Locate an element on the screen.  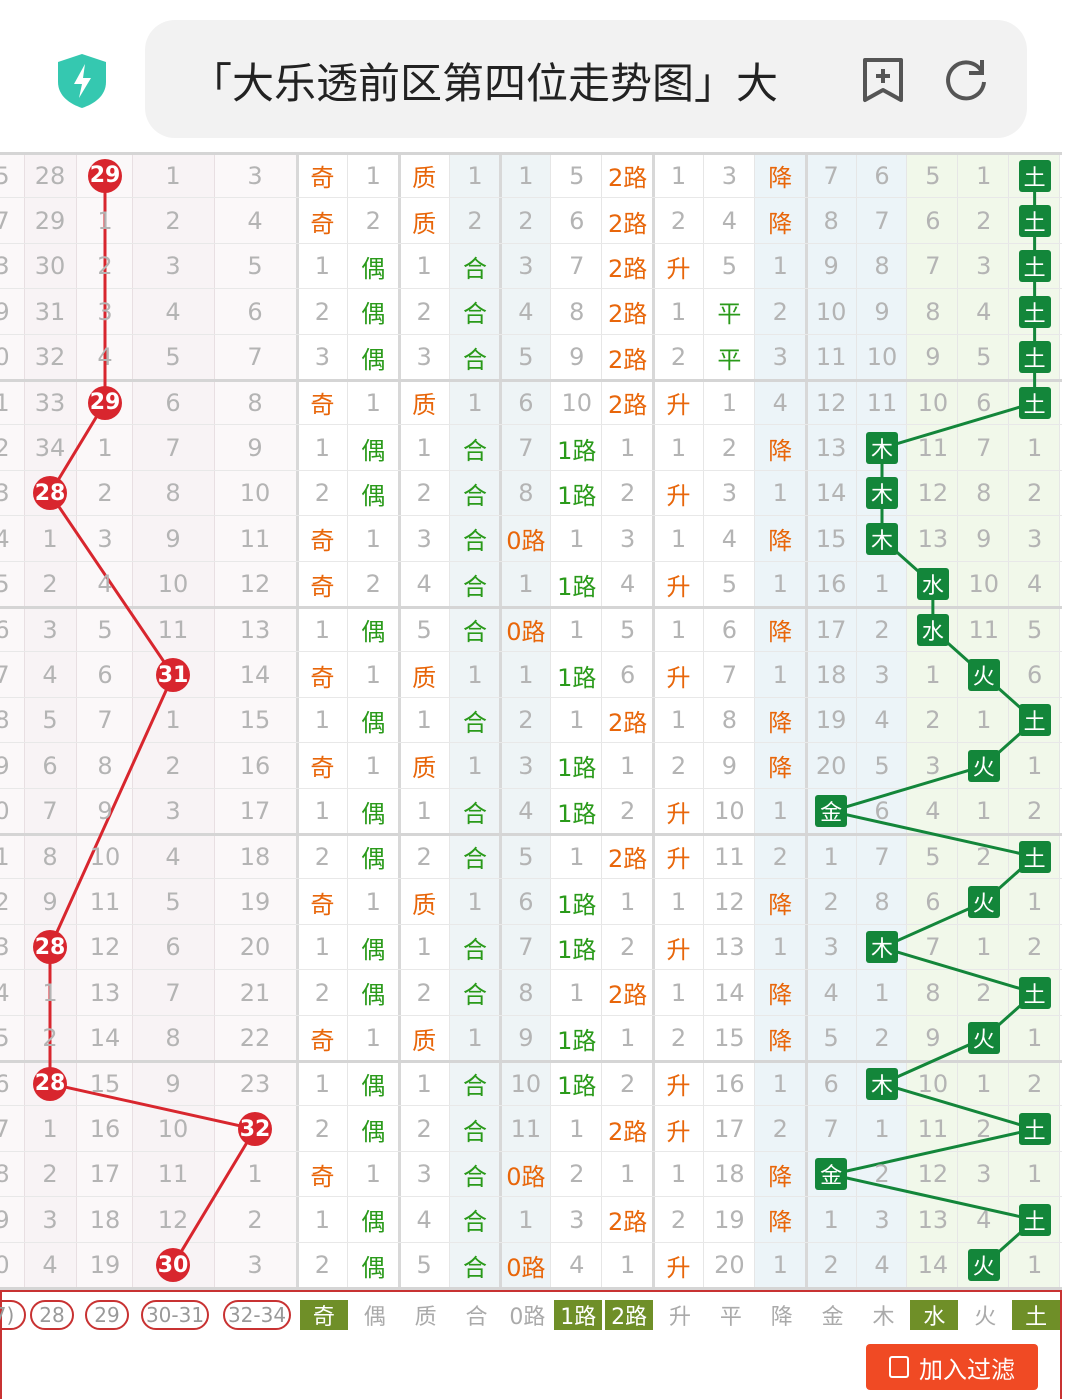
cell: 13 is located at coordinates (255, 629).